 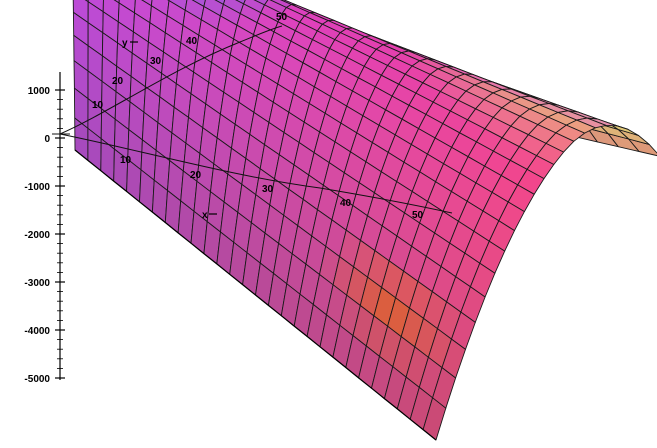 What do you see at coordinates (47, 139) in the screenshot?
I see `z-tick-label: 0` at bounding box center [47, 139].